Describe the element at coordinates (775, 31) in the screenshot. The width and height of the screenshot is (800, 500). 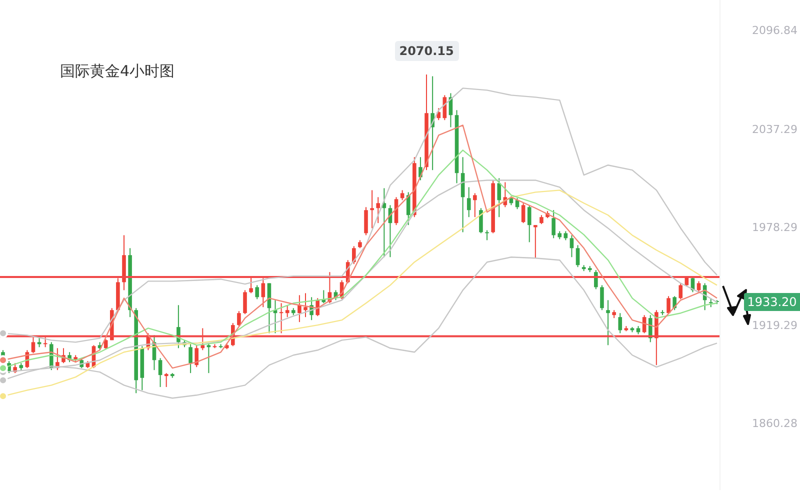
I see `y-tick-label: 2096.84` at that location.